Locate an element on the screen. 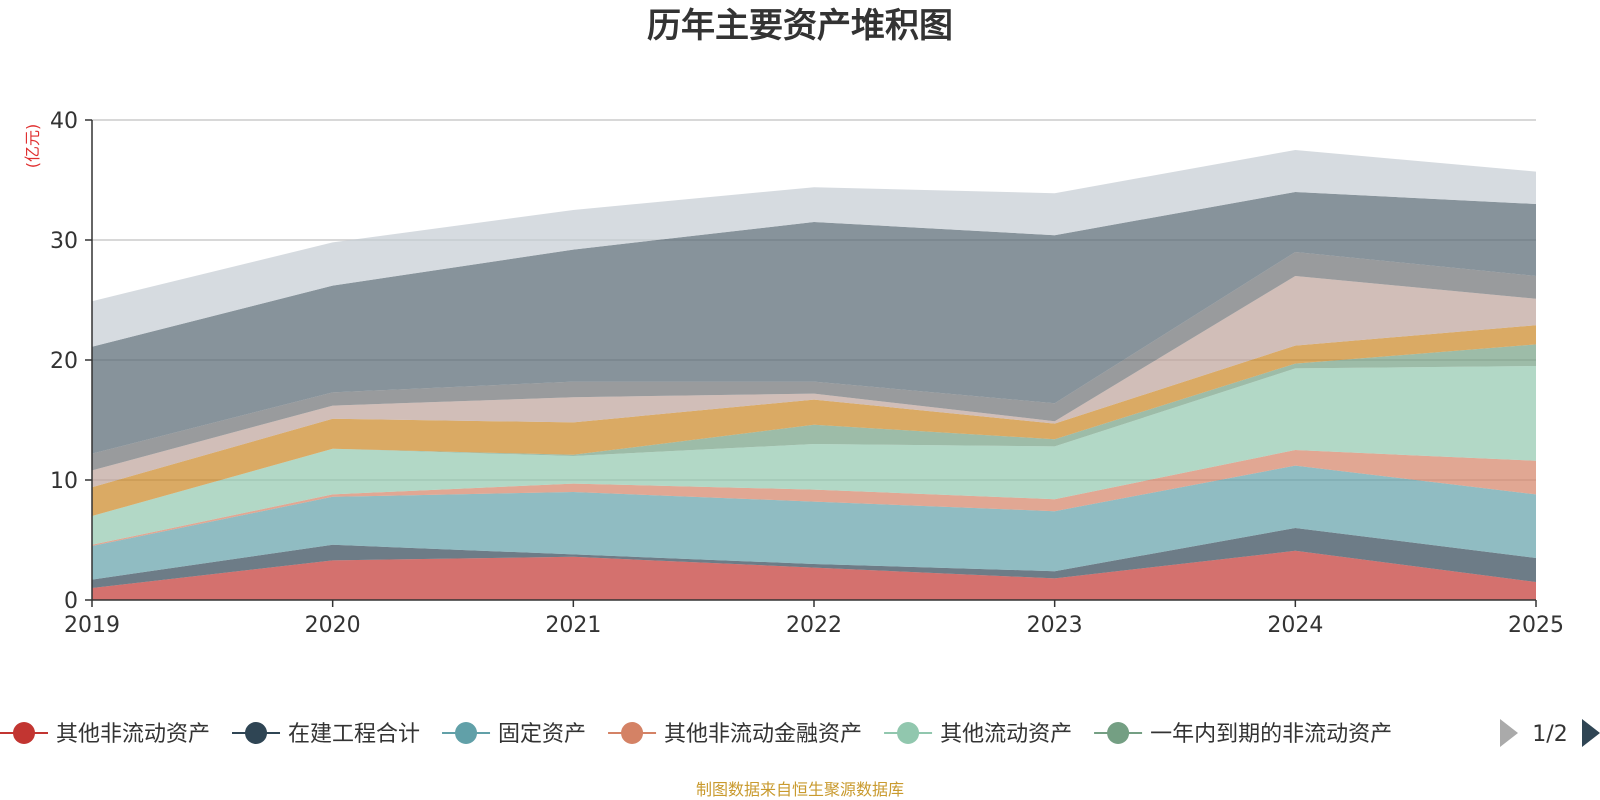  legend-item-3: 其他非流动金融资产 is located at coordinates (735, 734).